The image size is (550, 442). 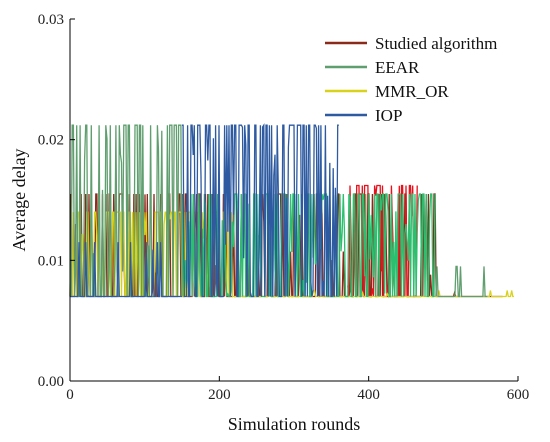 What do you see at coordinates (70, 395) in the screenshot?
I see `x-tick-label: 0` at bounding box center [70, 395].